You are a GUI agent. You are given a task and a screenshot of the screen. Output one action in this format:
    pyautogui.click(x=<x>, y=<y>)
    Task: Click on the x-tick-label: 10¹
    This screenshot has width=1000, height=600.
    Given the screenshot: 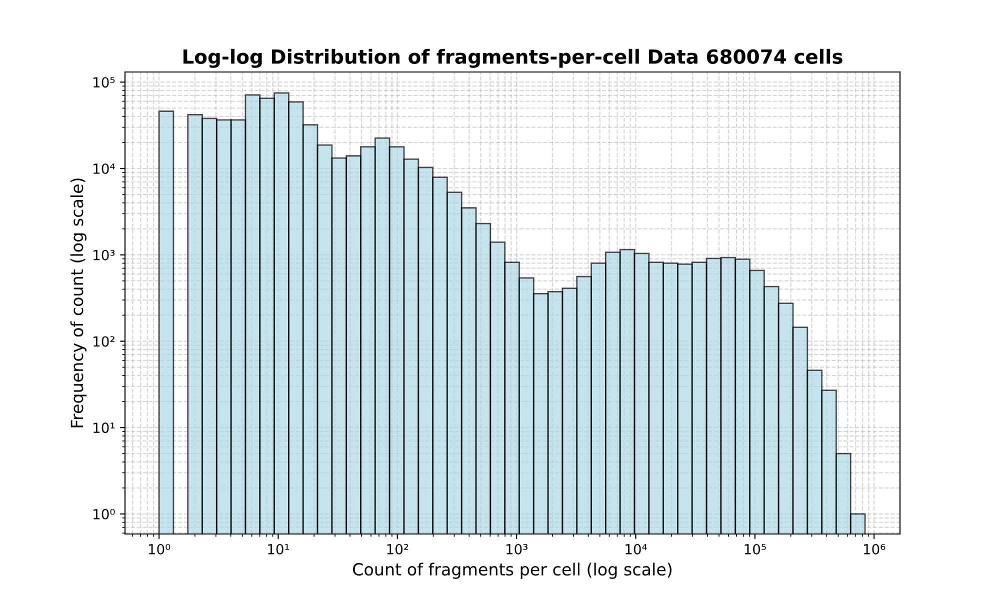 What is the action you would take?
    pyautogui.click(x=279, y=549)
    